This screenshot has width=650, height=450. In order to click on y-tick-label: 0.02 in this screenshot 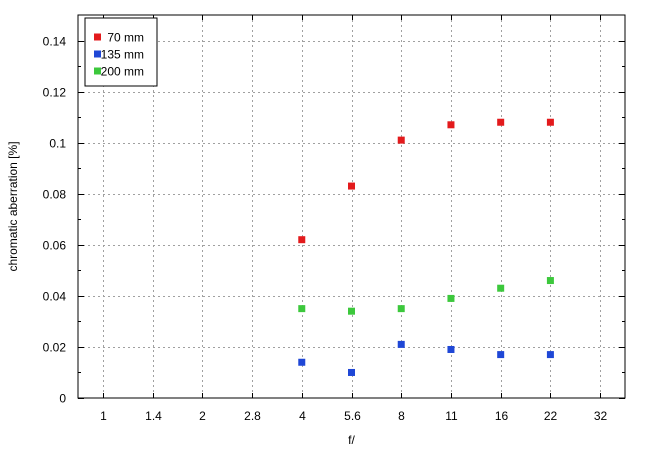, I will do `click(55, 348)`.